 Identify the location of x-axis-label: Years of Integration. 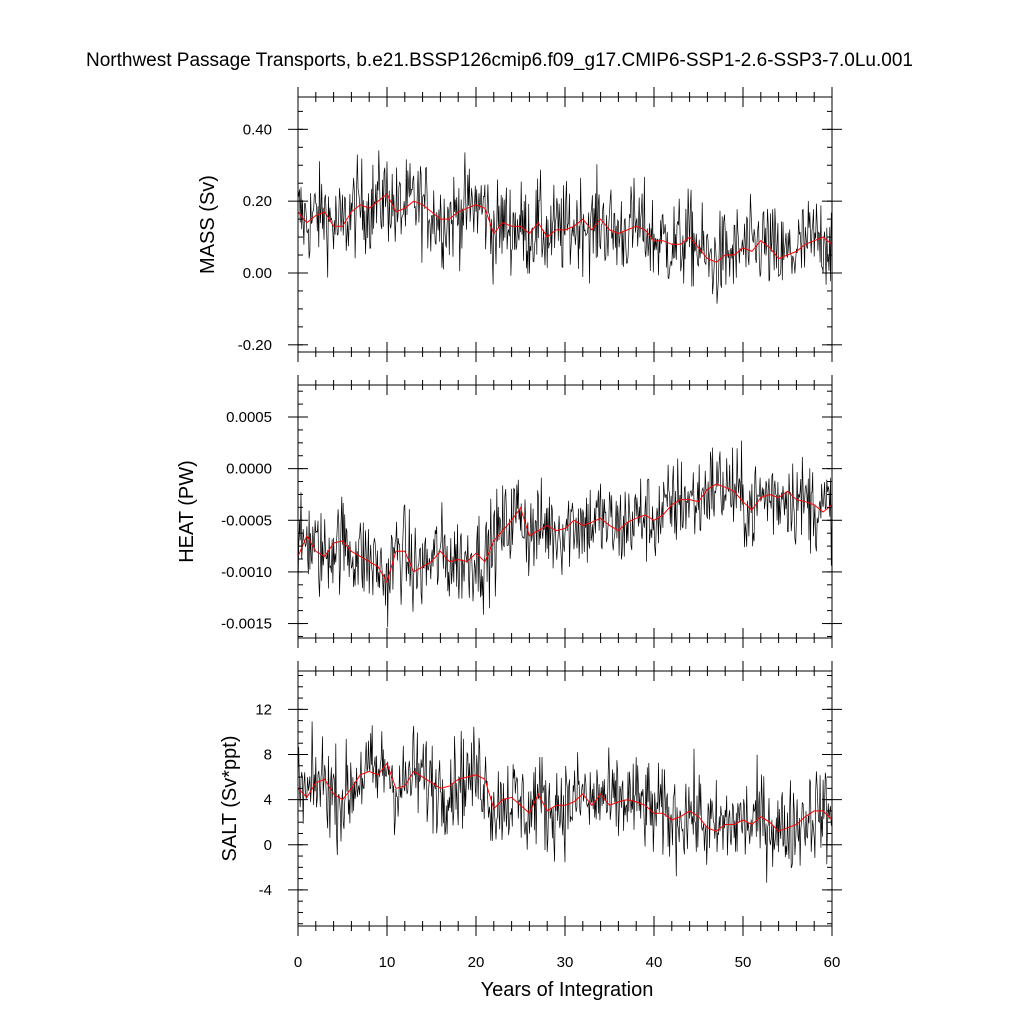
(567, 990).